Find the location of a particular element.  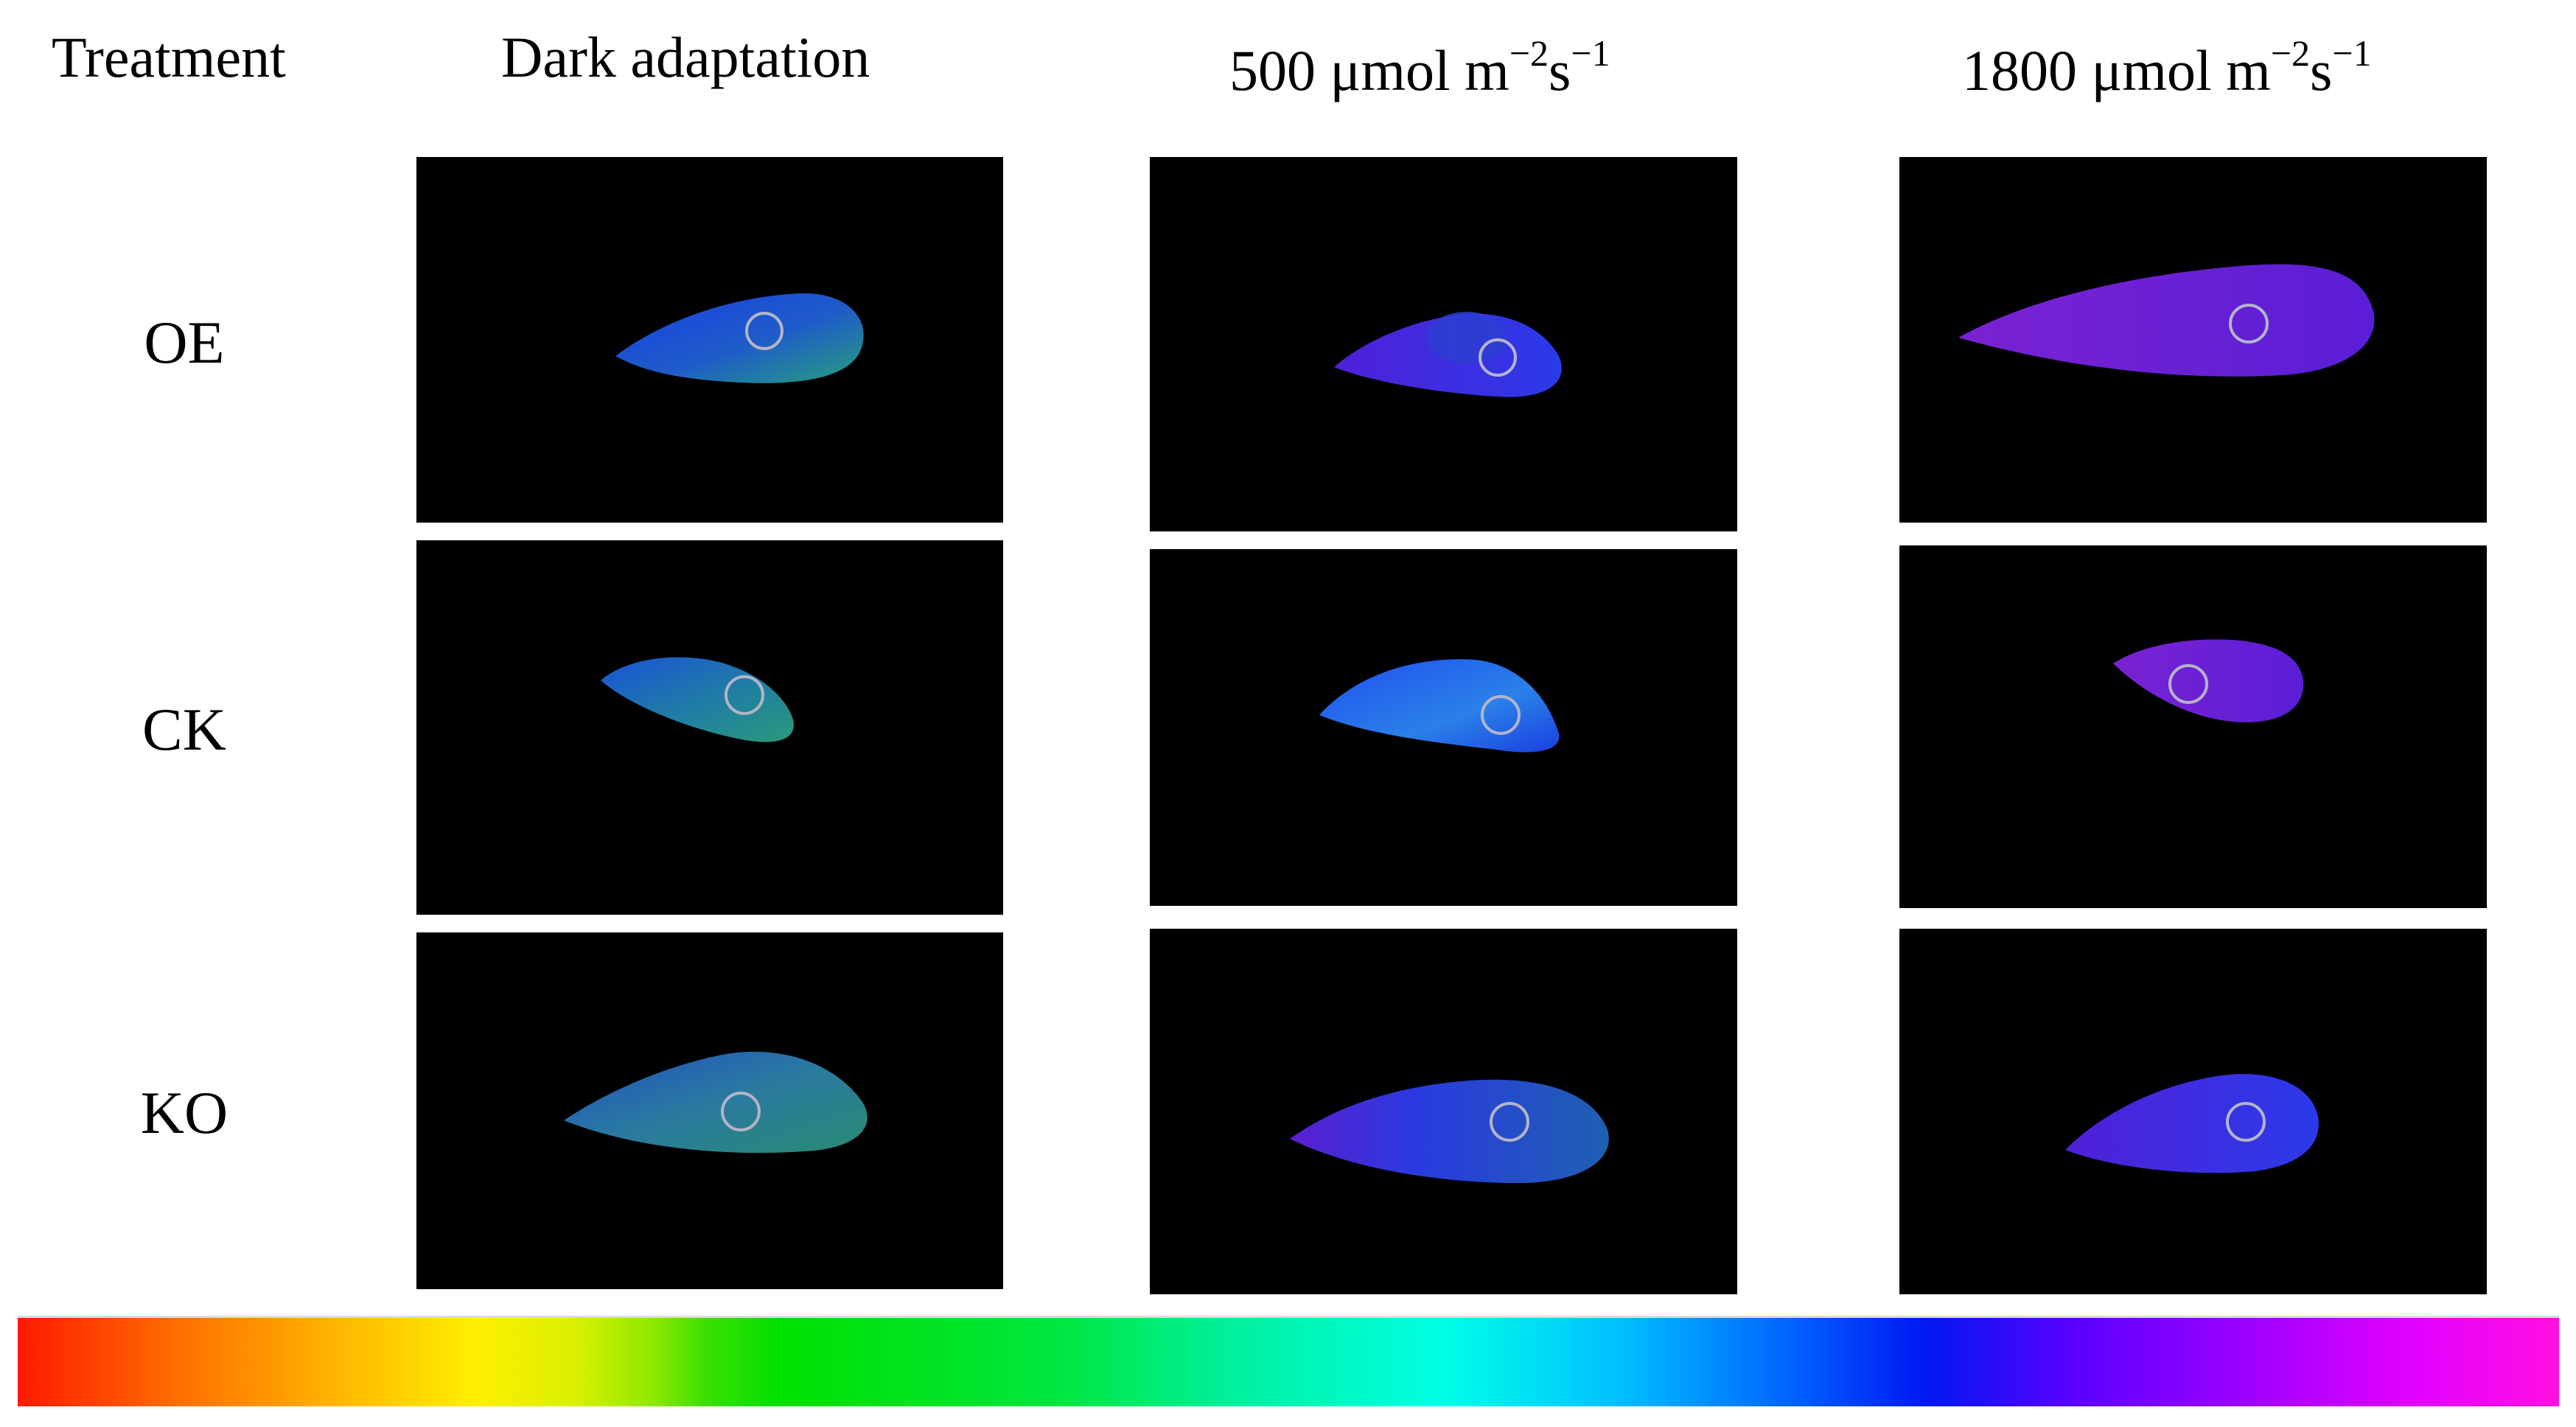

leaf-oe-dark is located at coordinates (739, 338).